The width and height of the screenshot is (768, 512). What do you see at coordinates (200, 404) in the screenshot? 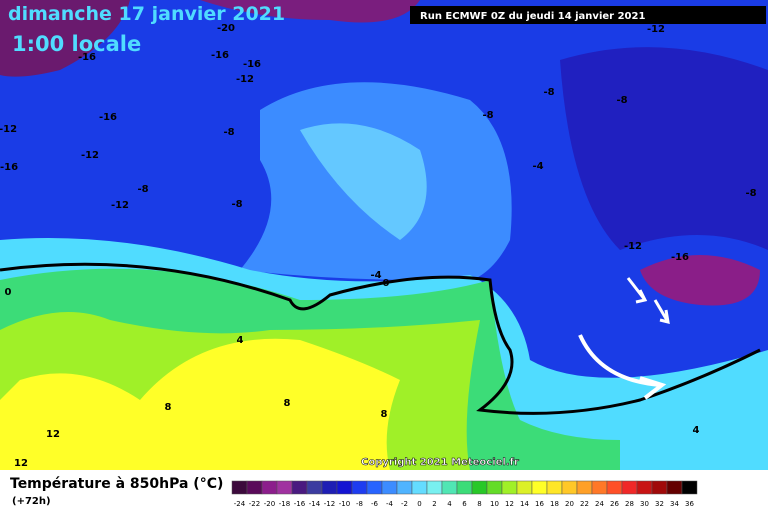
I see `warm-area` at bounding box center [200, 404].